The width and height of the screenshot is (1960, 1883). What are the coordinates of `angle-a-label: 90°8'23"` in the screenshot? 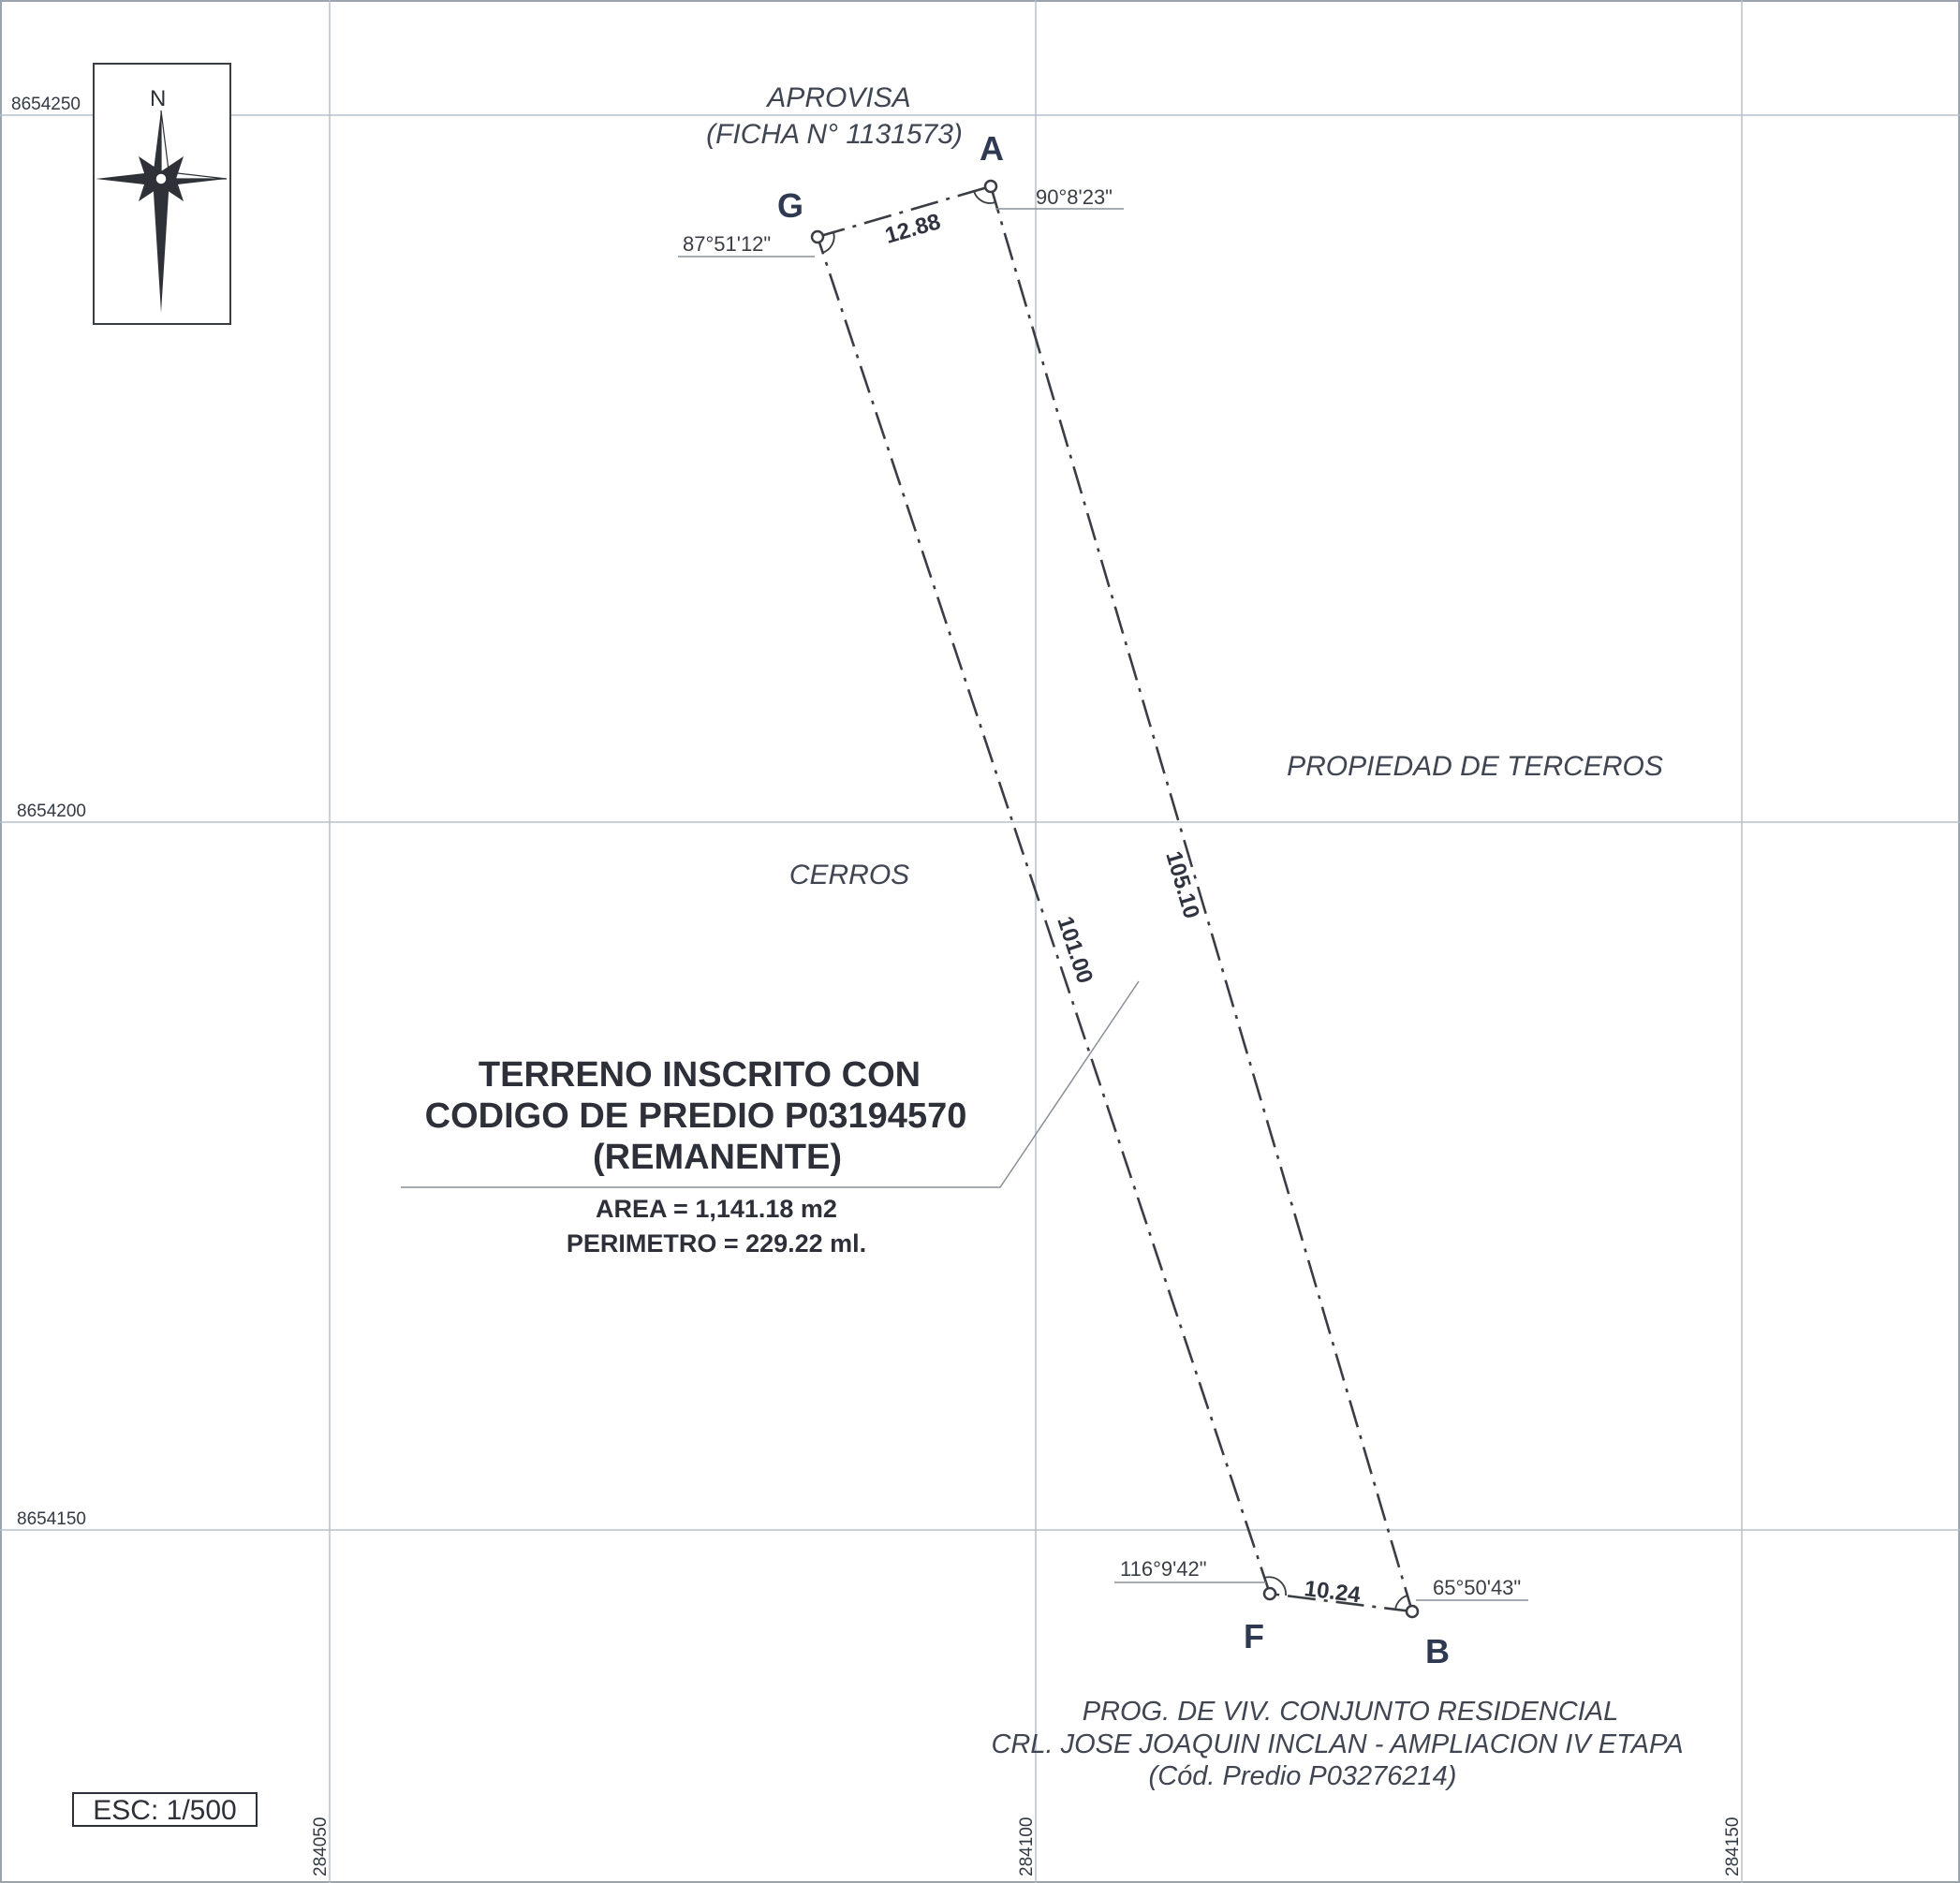 It's located at (1074, 197).